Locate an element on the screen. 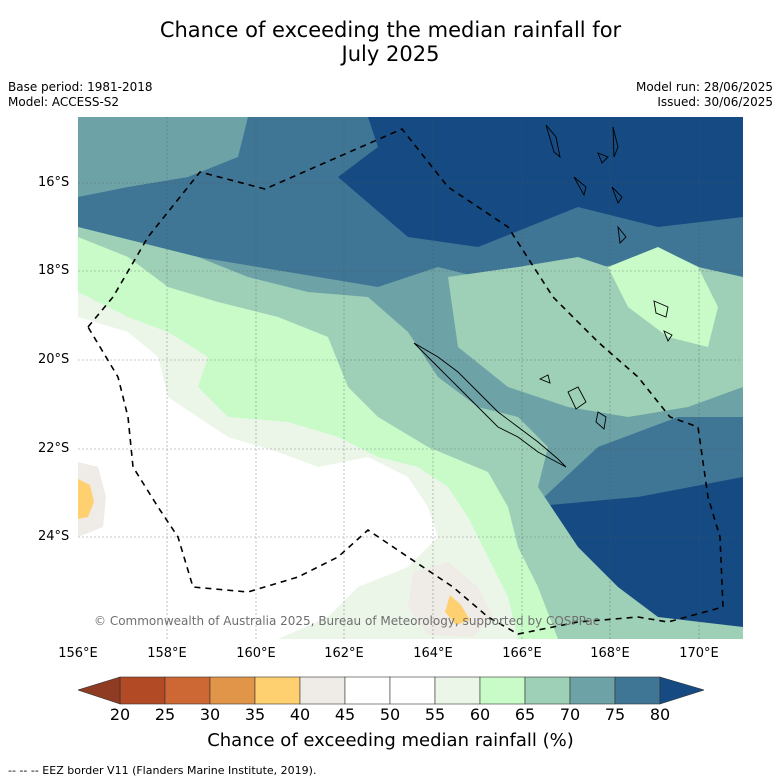  colorbar is located at coordinates (391, 690).